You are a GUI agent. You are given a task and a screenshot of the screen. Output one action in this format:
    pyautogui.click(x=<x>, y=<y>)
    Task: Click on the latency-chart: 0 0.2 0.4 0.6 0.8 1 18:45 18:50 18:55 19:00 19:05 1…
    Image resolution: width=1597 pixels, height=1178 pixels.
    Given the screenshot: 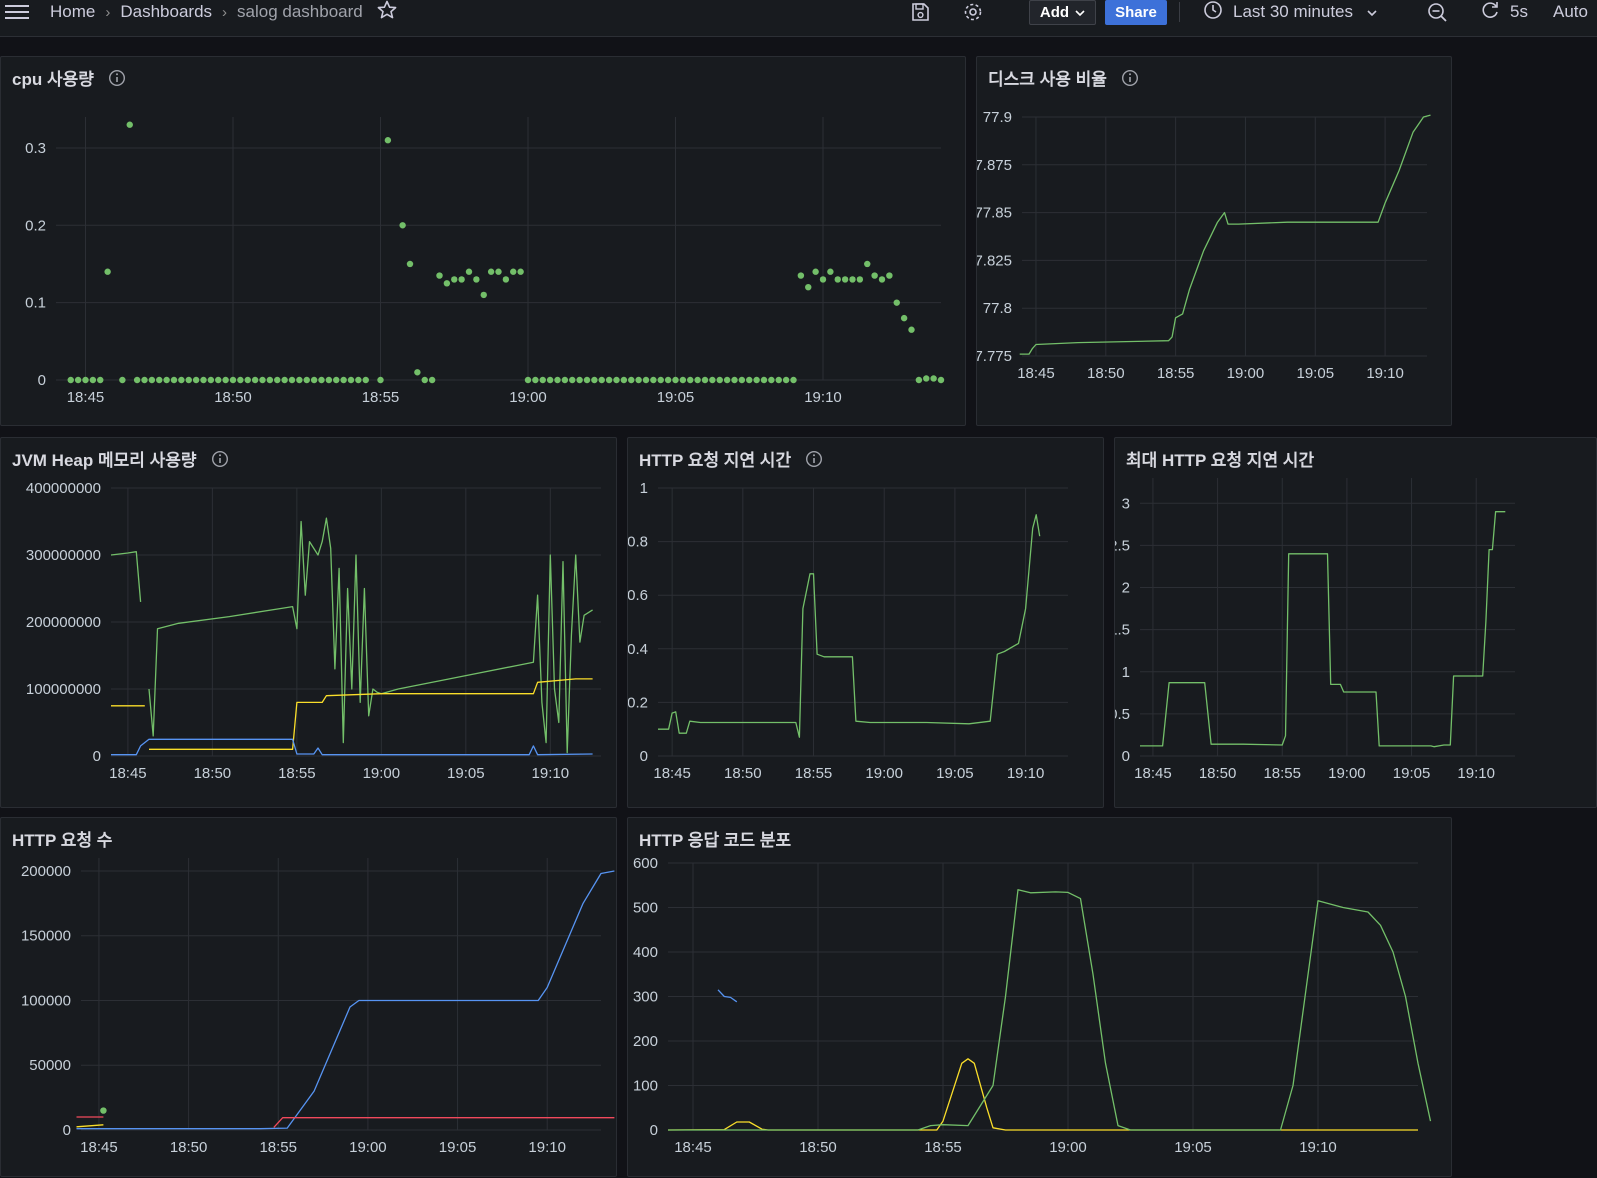 What is the action you would take?
    pyautogui.click(x=866, y=623)
    